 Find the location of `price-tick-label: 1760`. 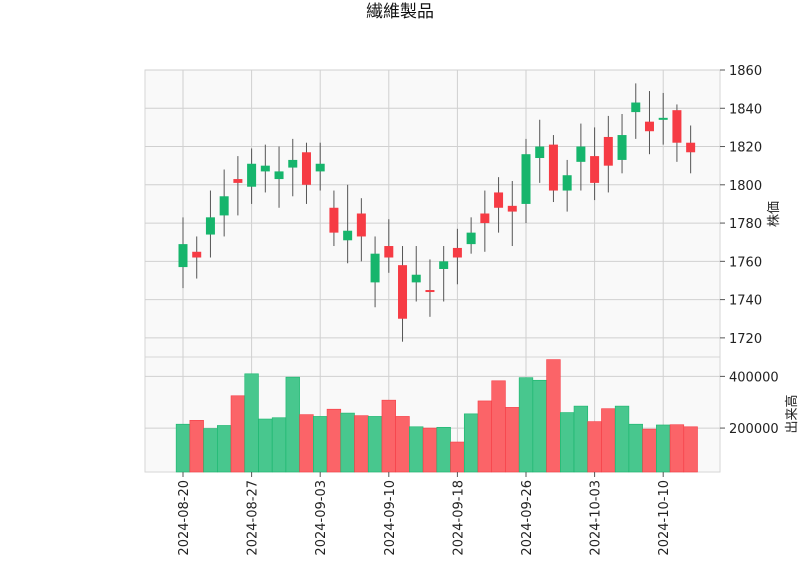

price-tick-label: 1760 is located at coordinates (745, 262).